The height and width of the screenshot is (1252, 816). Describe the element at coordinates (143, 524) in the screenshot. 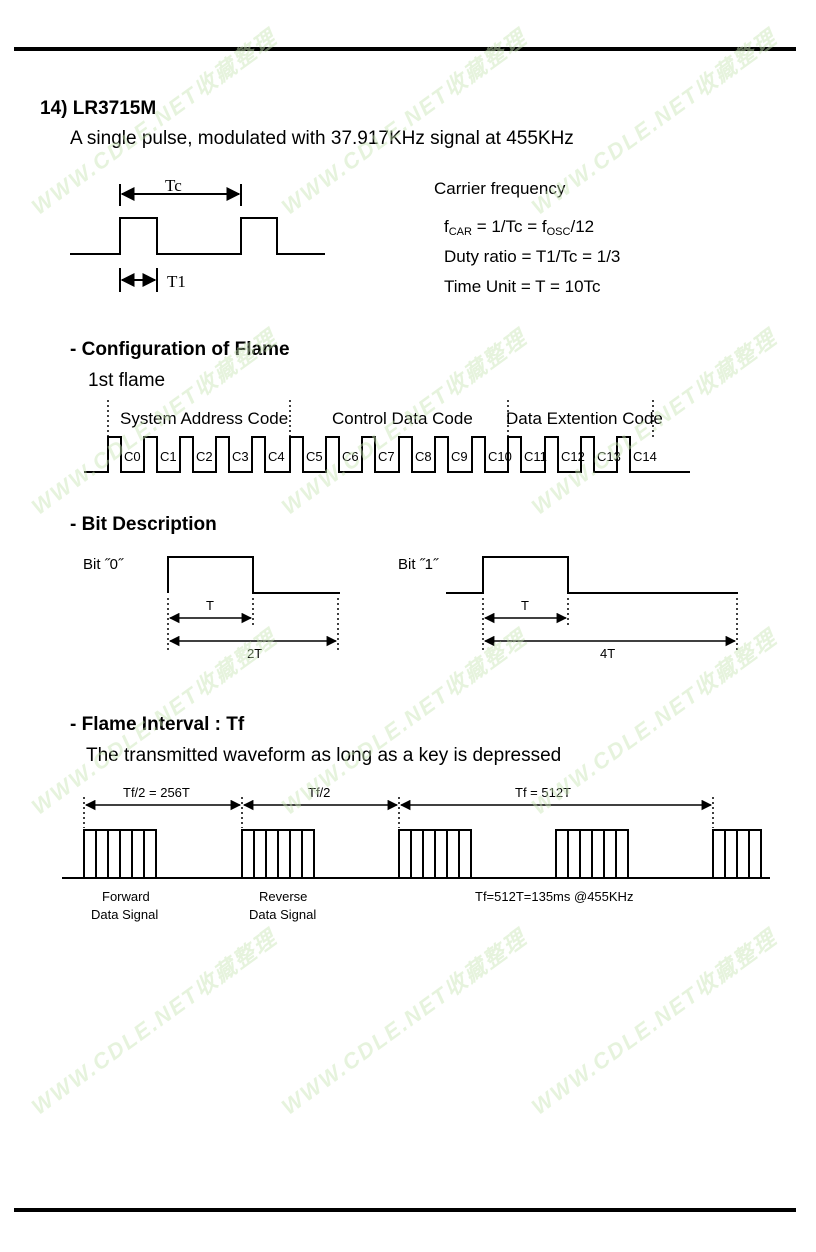

I see `bit-heading: - Bit Description` at that location.